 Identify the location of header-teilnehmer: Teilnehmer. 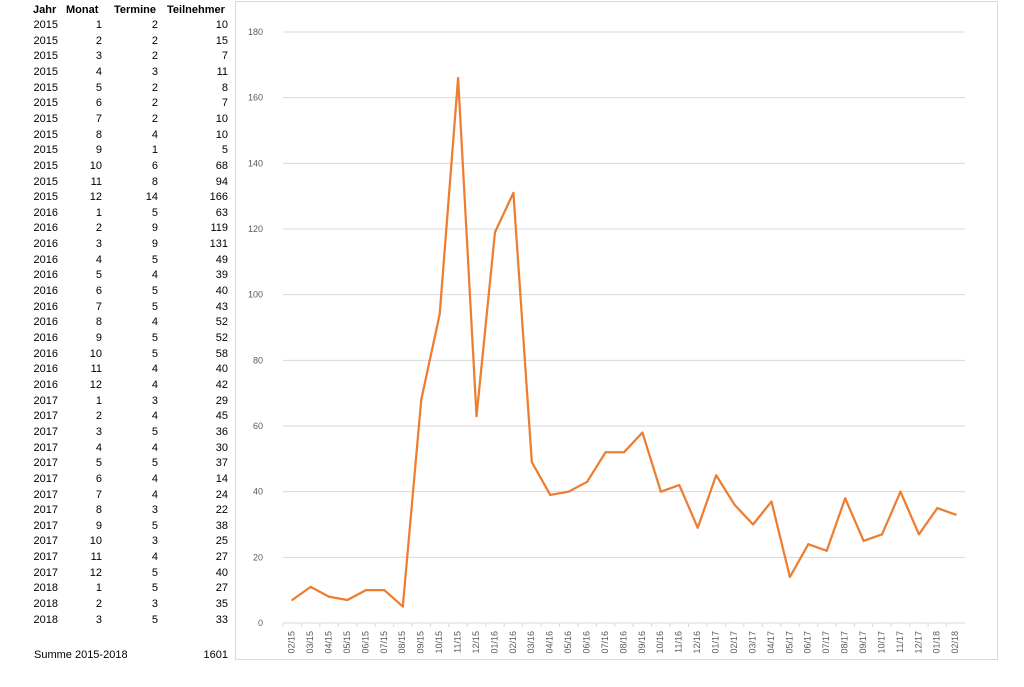
(196, 10).